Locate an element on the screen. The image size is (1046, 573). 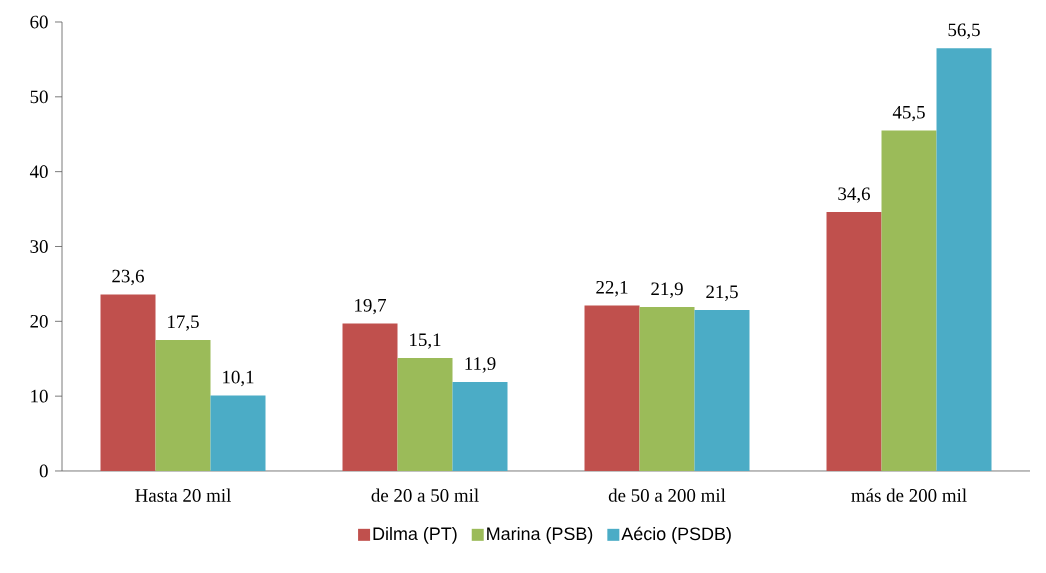
data-label: 21,5 is located at coordinates (722, 293).